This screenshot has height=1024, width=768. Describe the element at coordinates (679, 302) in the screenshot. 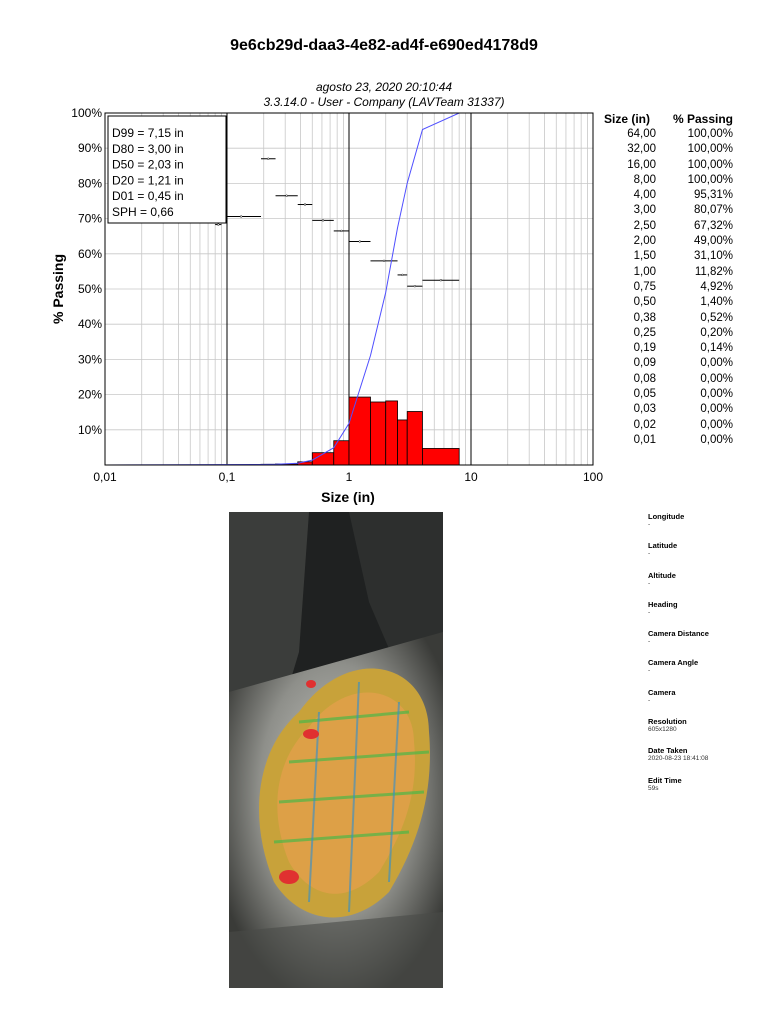

I see `table-row: 0,50 1,40%` at that location.